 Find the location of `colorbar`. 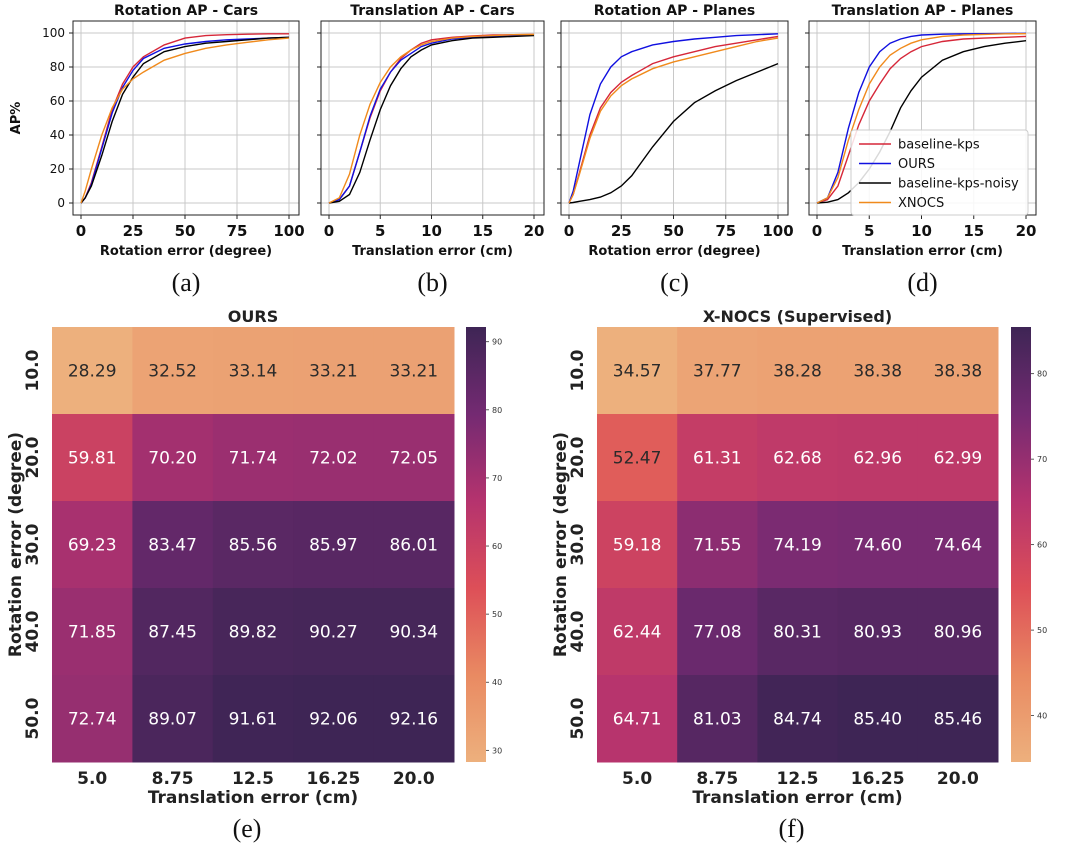

colorbar is located at coordinates (476, 544).